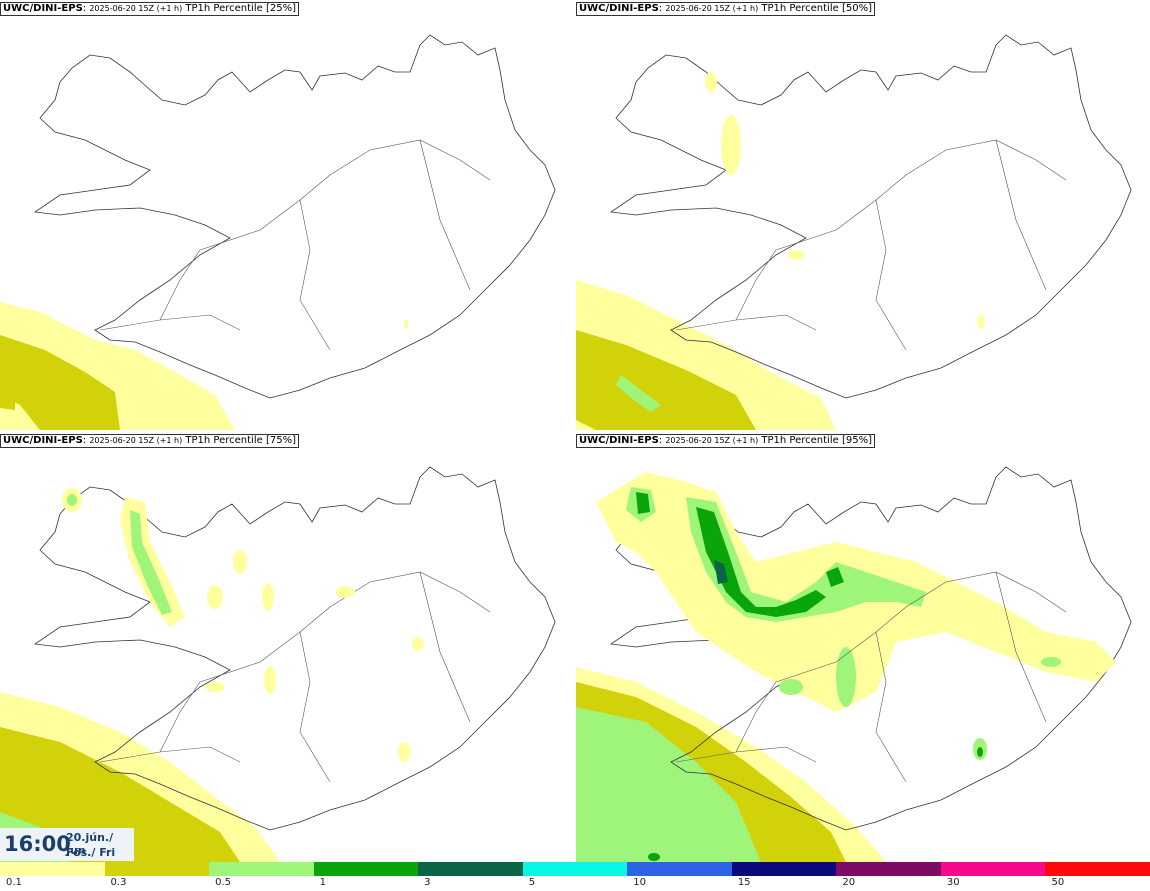 This screenshot has height=891, width=1150. Describe the element at coordinates (744, 882) in the screenshot. I see `legend-tick-label: 15` at that location.